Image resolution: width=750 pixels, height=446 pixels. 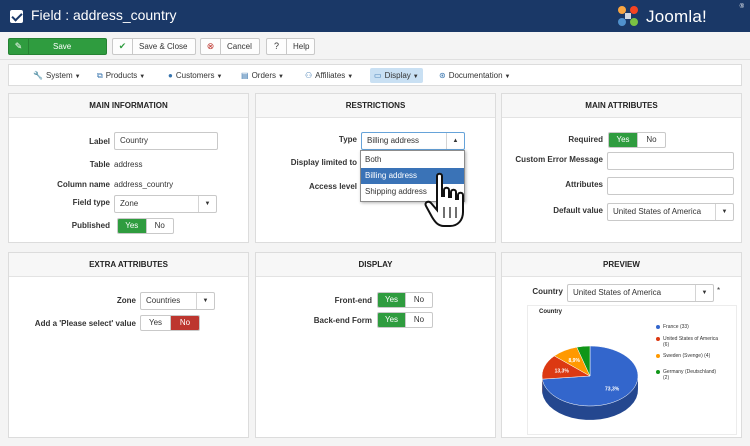 I want to click on field-type-select: Zone ▼, so click(x=165, y=204).